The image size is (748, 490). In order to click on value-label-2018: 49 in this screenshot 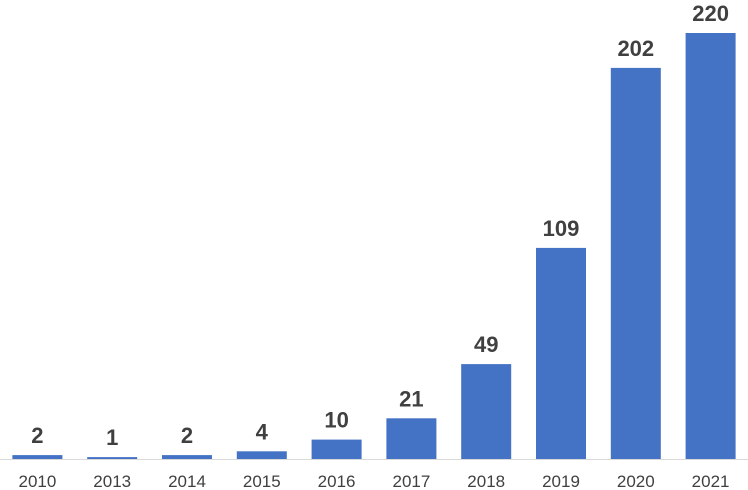, I will do `click(486, 344)`.